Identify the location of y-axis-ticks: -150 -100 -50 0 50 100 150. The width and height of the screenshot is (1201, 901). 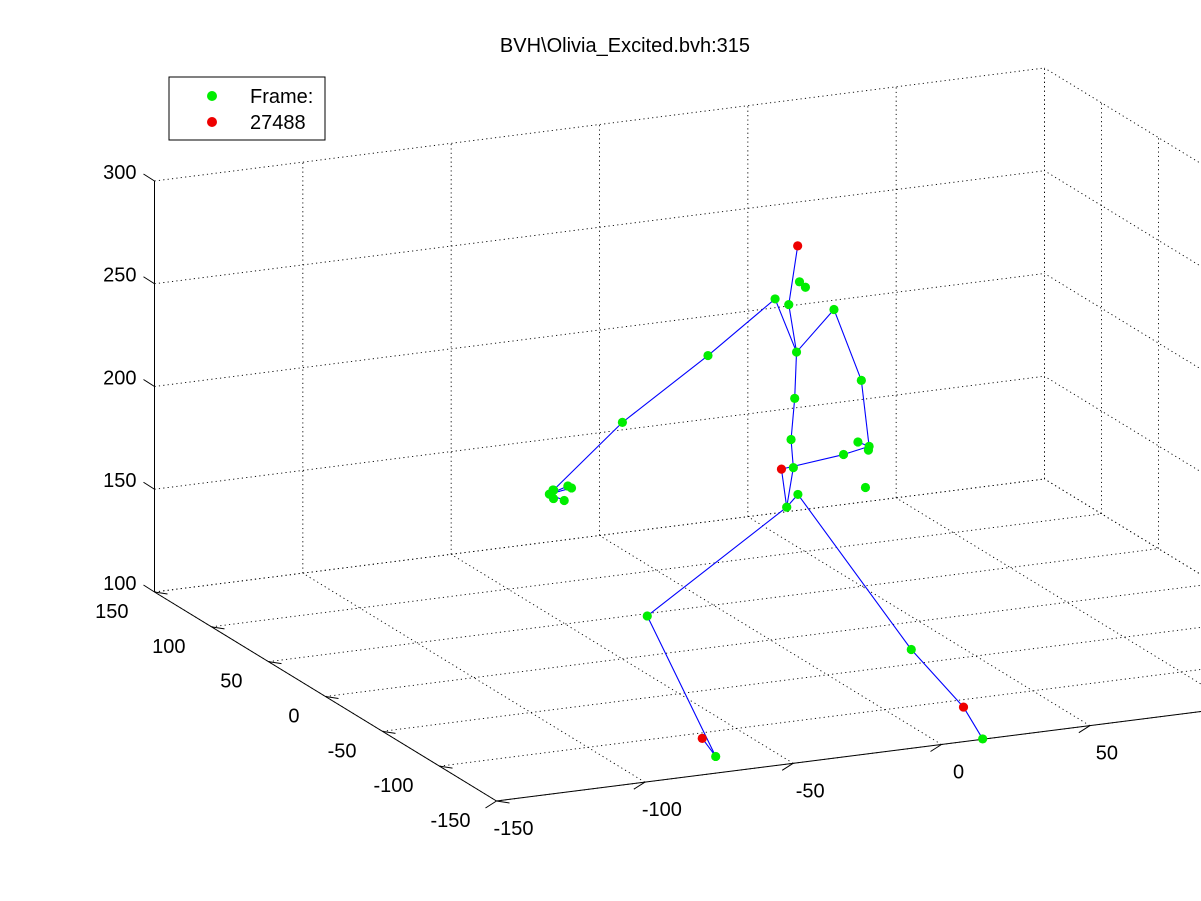
(302, 711).